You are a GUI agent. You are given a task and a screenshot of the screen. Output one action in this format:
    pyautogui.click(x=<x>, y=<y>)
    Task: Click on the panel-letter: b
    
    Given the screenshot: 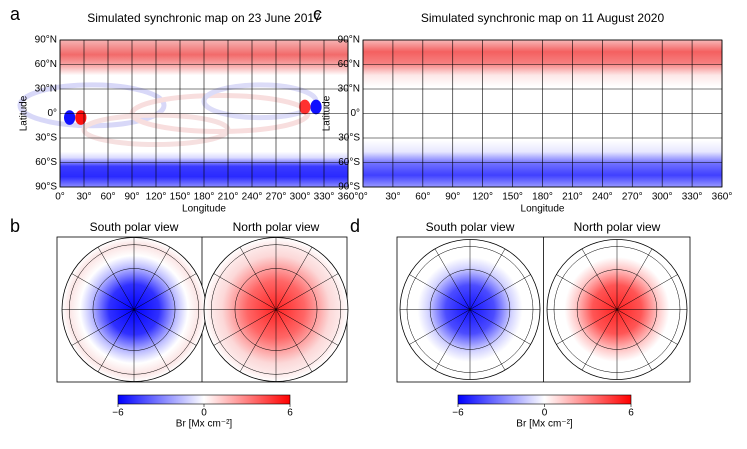 What is the action you would take?
    pyautogui.click(x=15, y=226)
    